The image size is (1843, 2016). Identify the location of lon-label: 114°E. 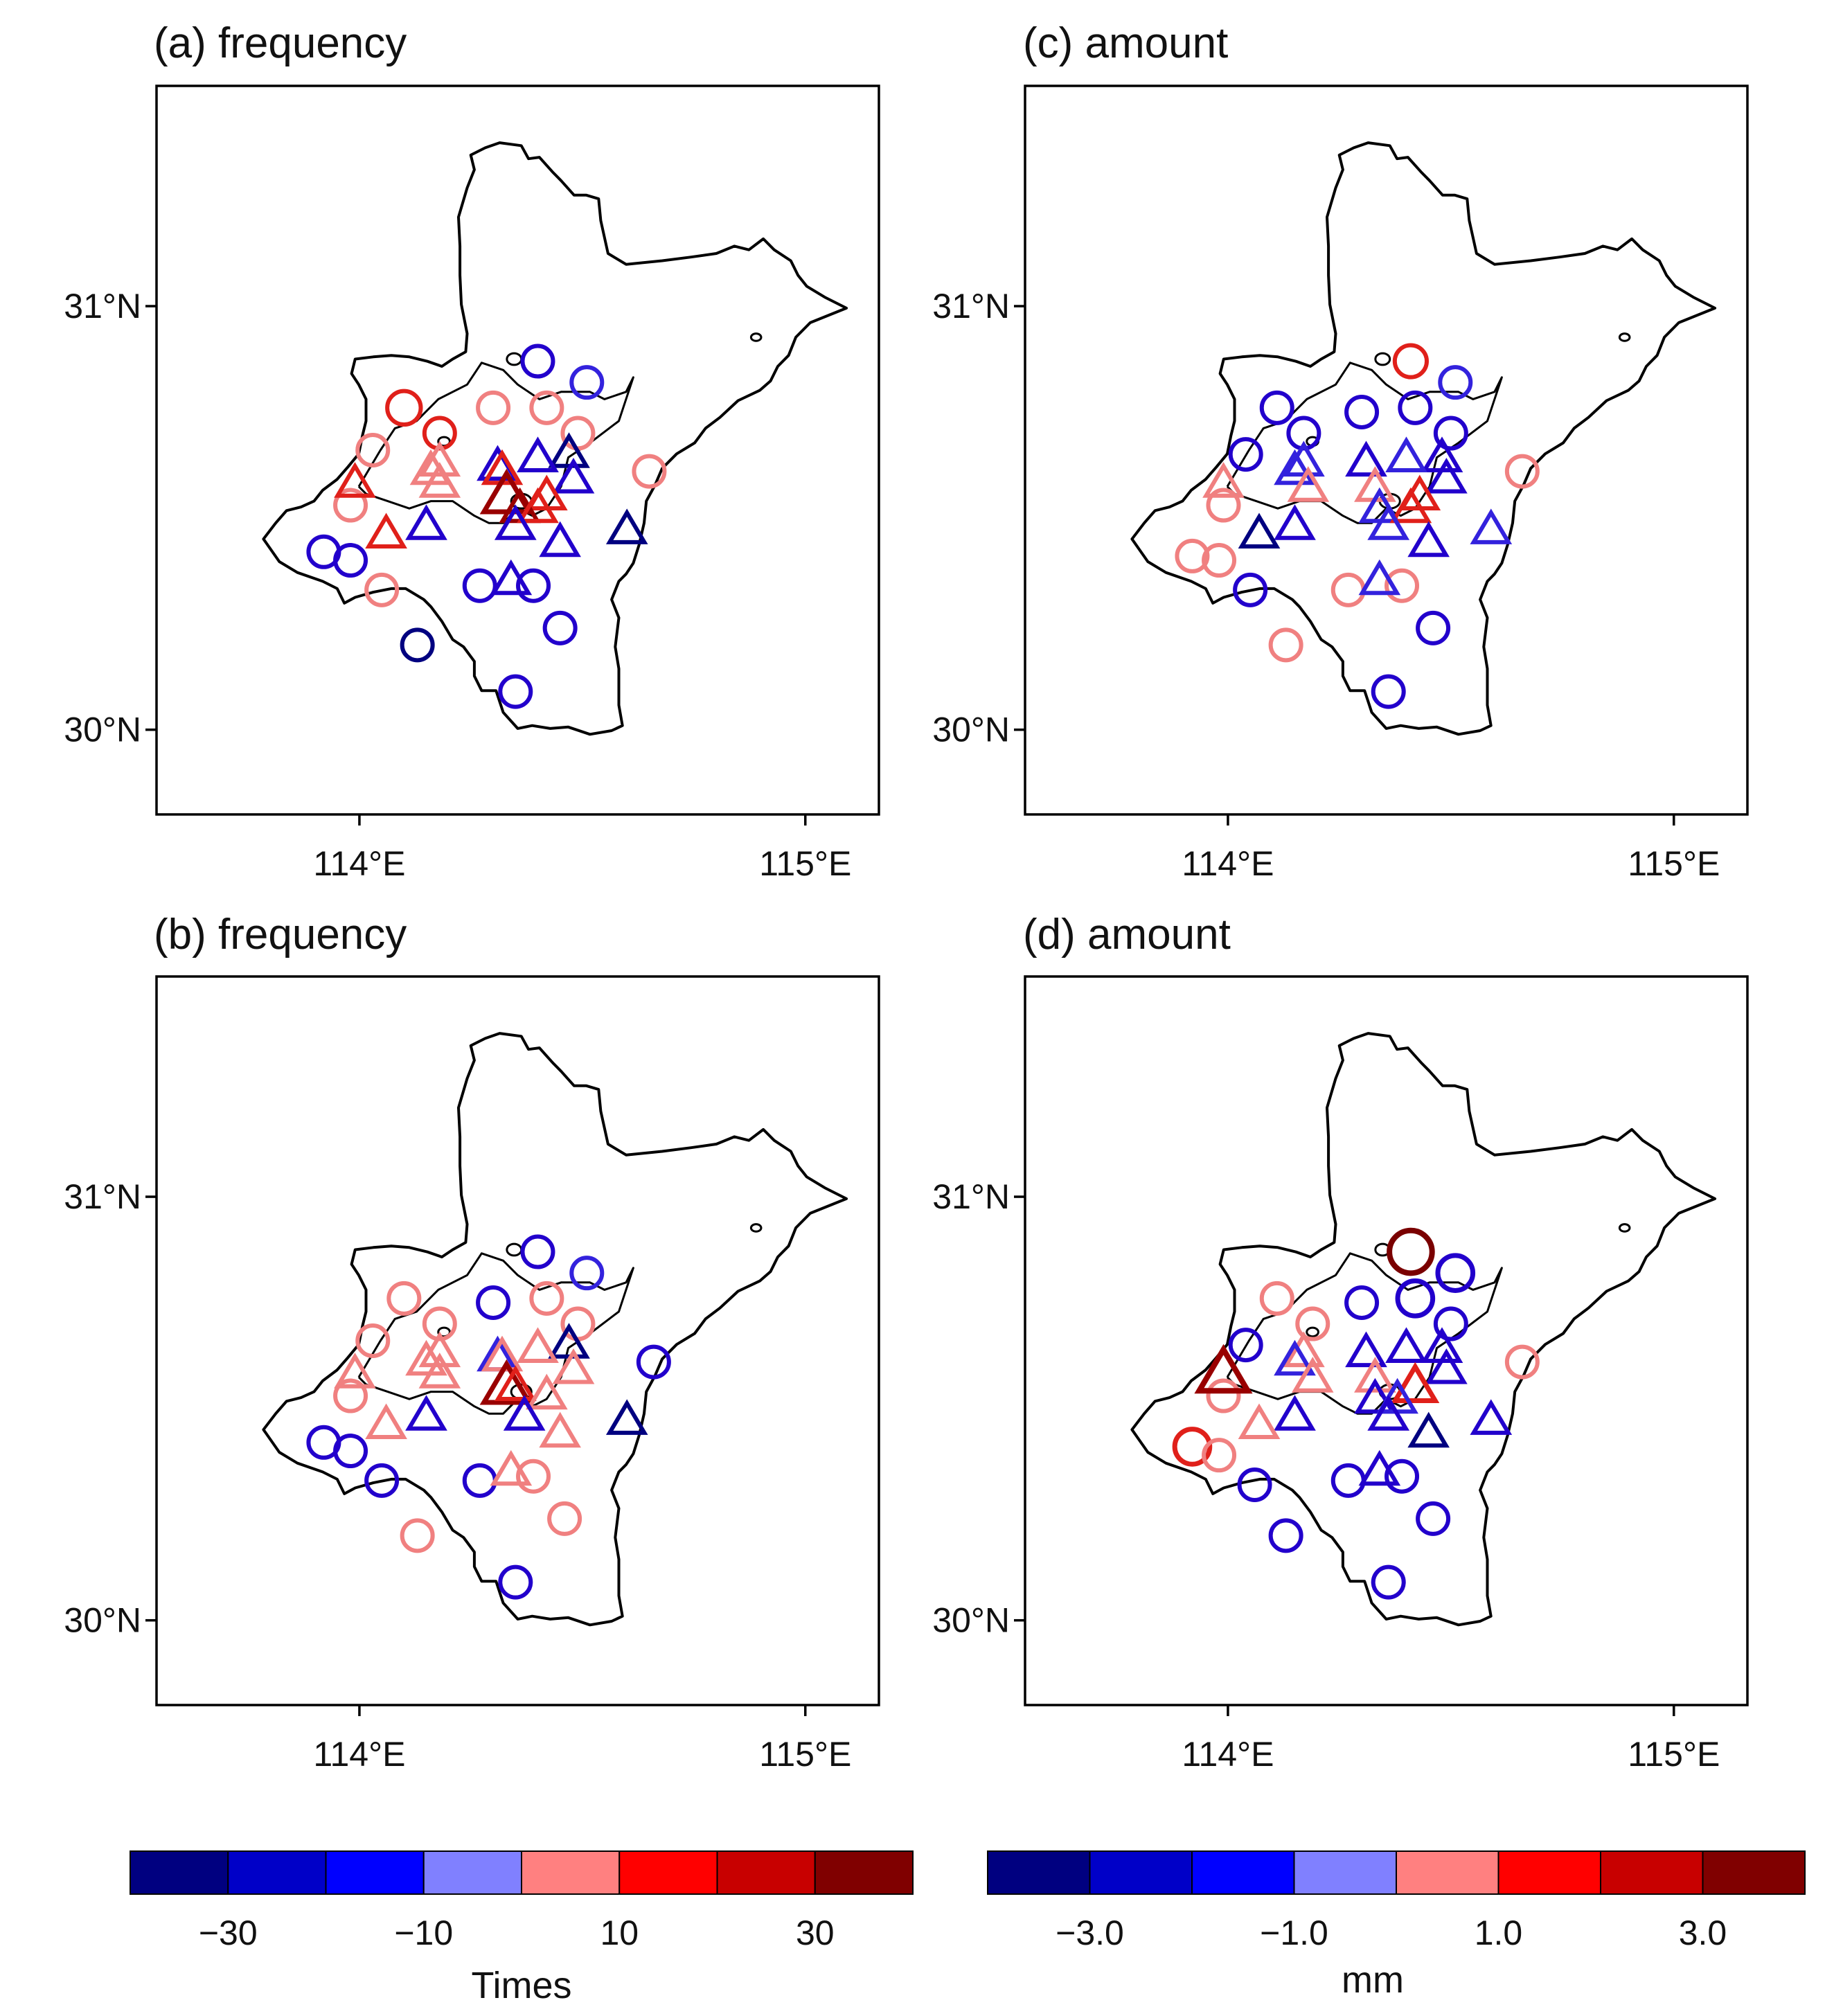
(359, 864).